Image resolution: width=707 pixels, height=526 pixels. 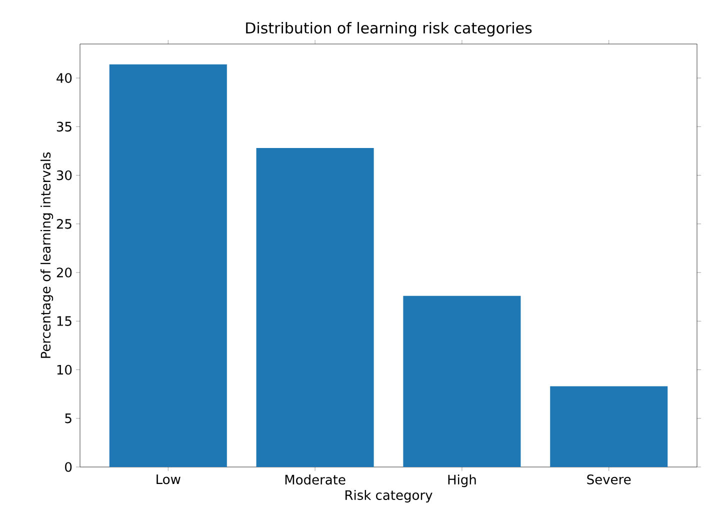 I want to click on x-tick-label: High, so click(x=462, y=481).